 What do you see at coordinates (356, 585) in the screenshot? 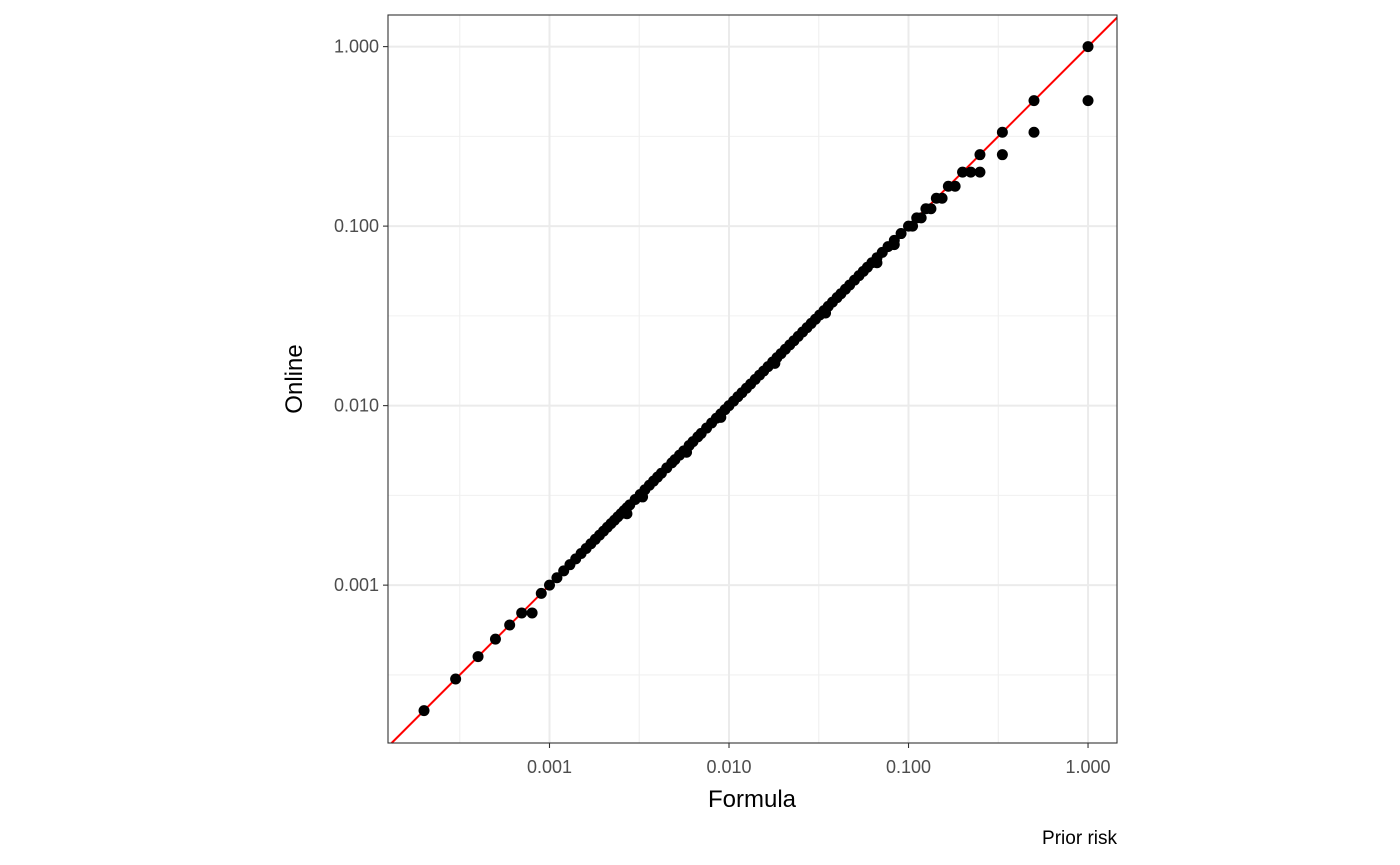
I see `y-tick-label: 0.001` at bounding box center [356, 585].